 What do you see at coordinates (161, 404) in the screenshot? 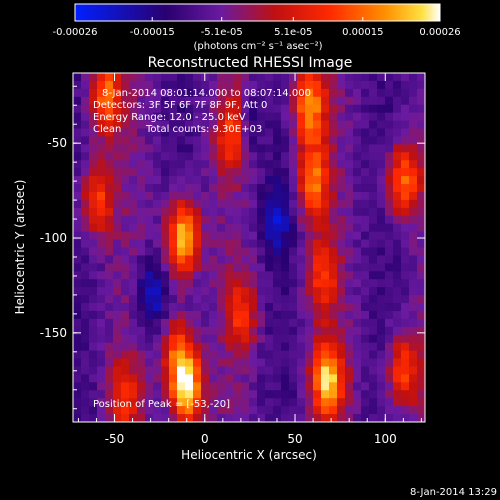
I see `peak-position-label: Position of Peak = [-53,-20]` at bounding box center [161, 404].